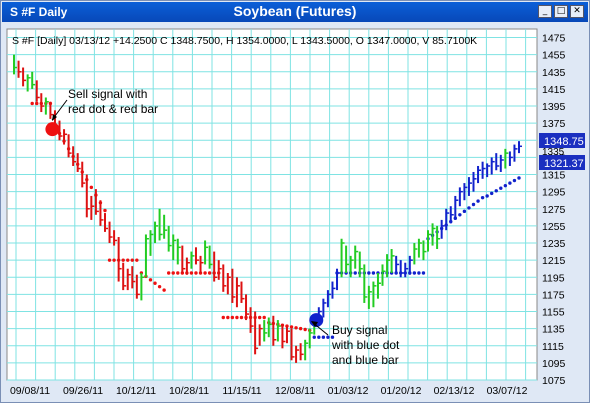 This screenshot has height=403, width=590. I want to click on y-tick-label: 1435, so click(554, 73).